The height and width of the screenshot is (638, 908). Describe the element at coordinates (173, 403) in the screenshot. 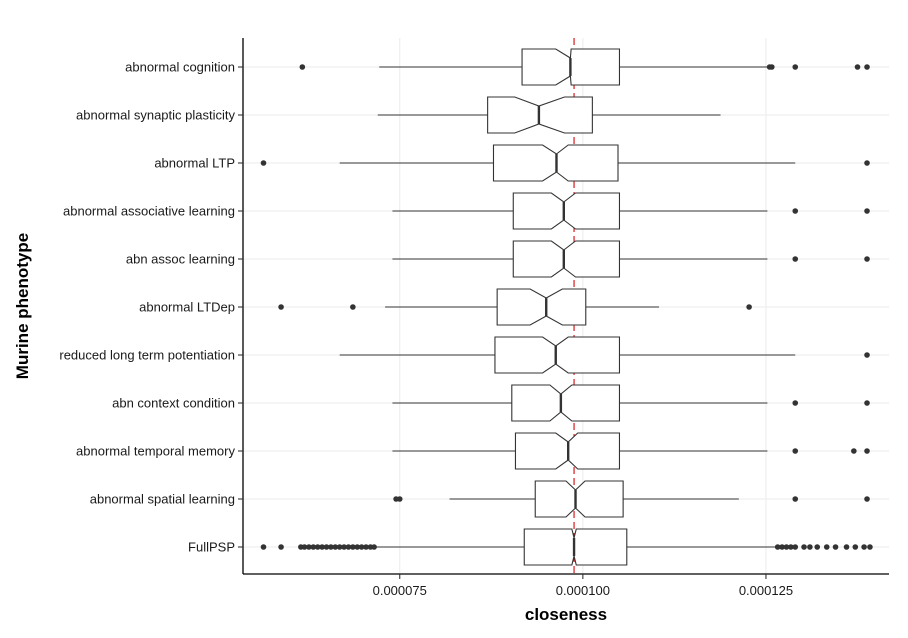

I see `y-tick-label: abn context condition` at that location.